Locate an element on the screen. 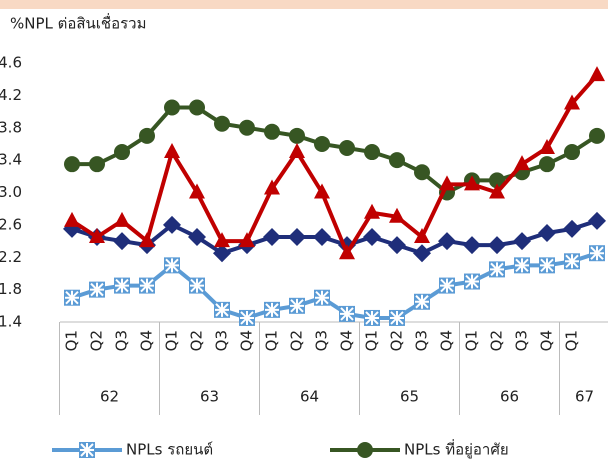 This screenshot has height=467, width=608. year-label: 64 is located at coordinates (309, 397).